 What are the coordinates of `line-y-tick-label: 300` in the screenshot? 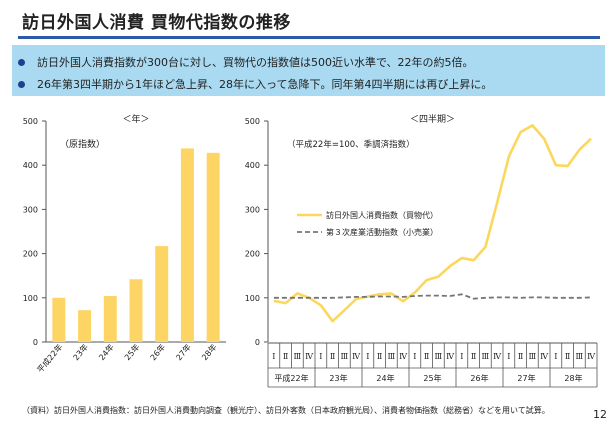 It's located at (252, 209).